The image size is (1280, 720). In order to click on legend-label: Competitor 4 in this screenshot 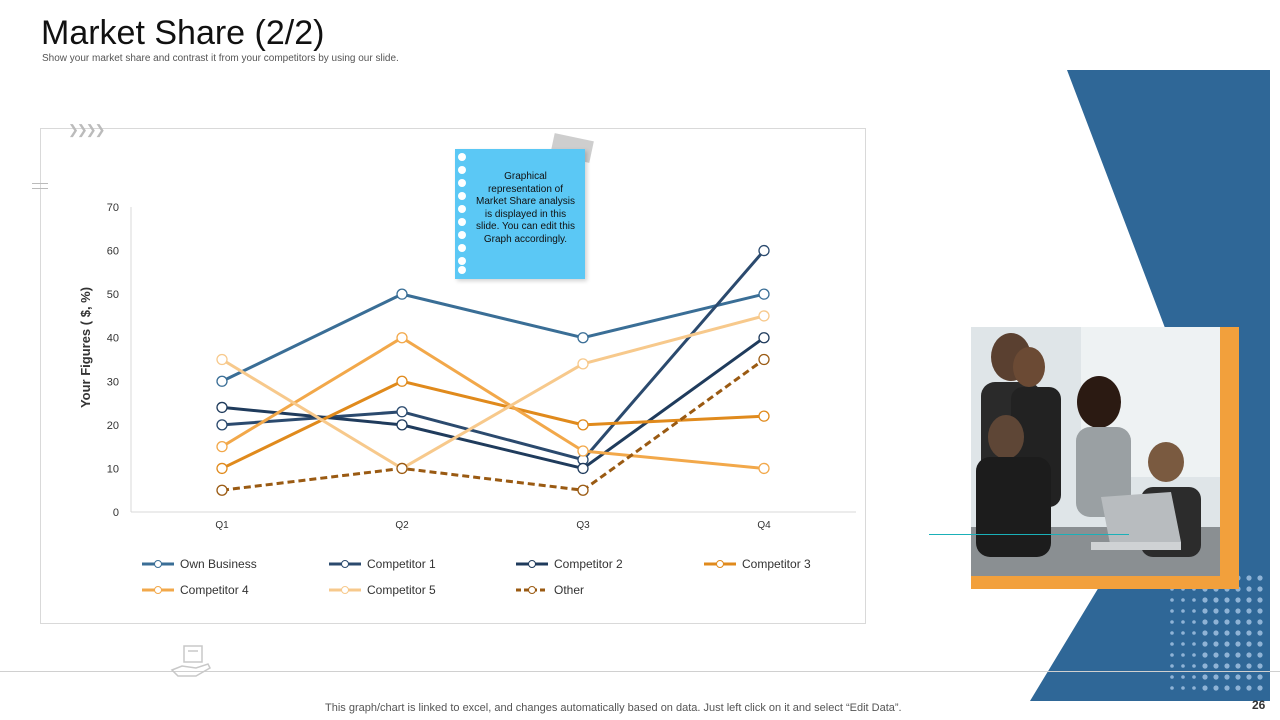, I will do `click(214, 590)`.